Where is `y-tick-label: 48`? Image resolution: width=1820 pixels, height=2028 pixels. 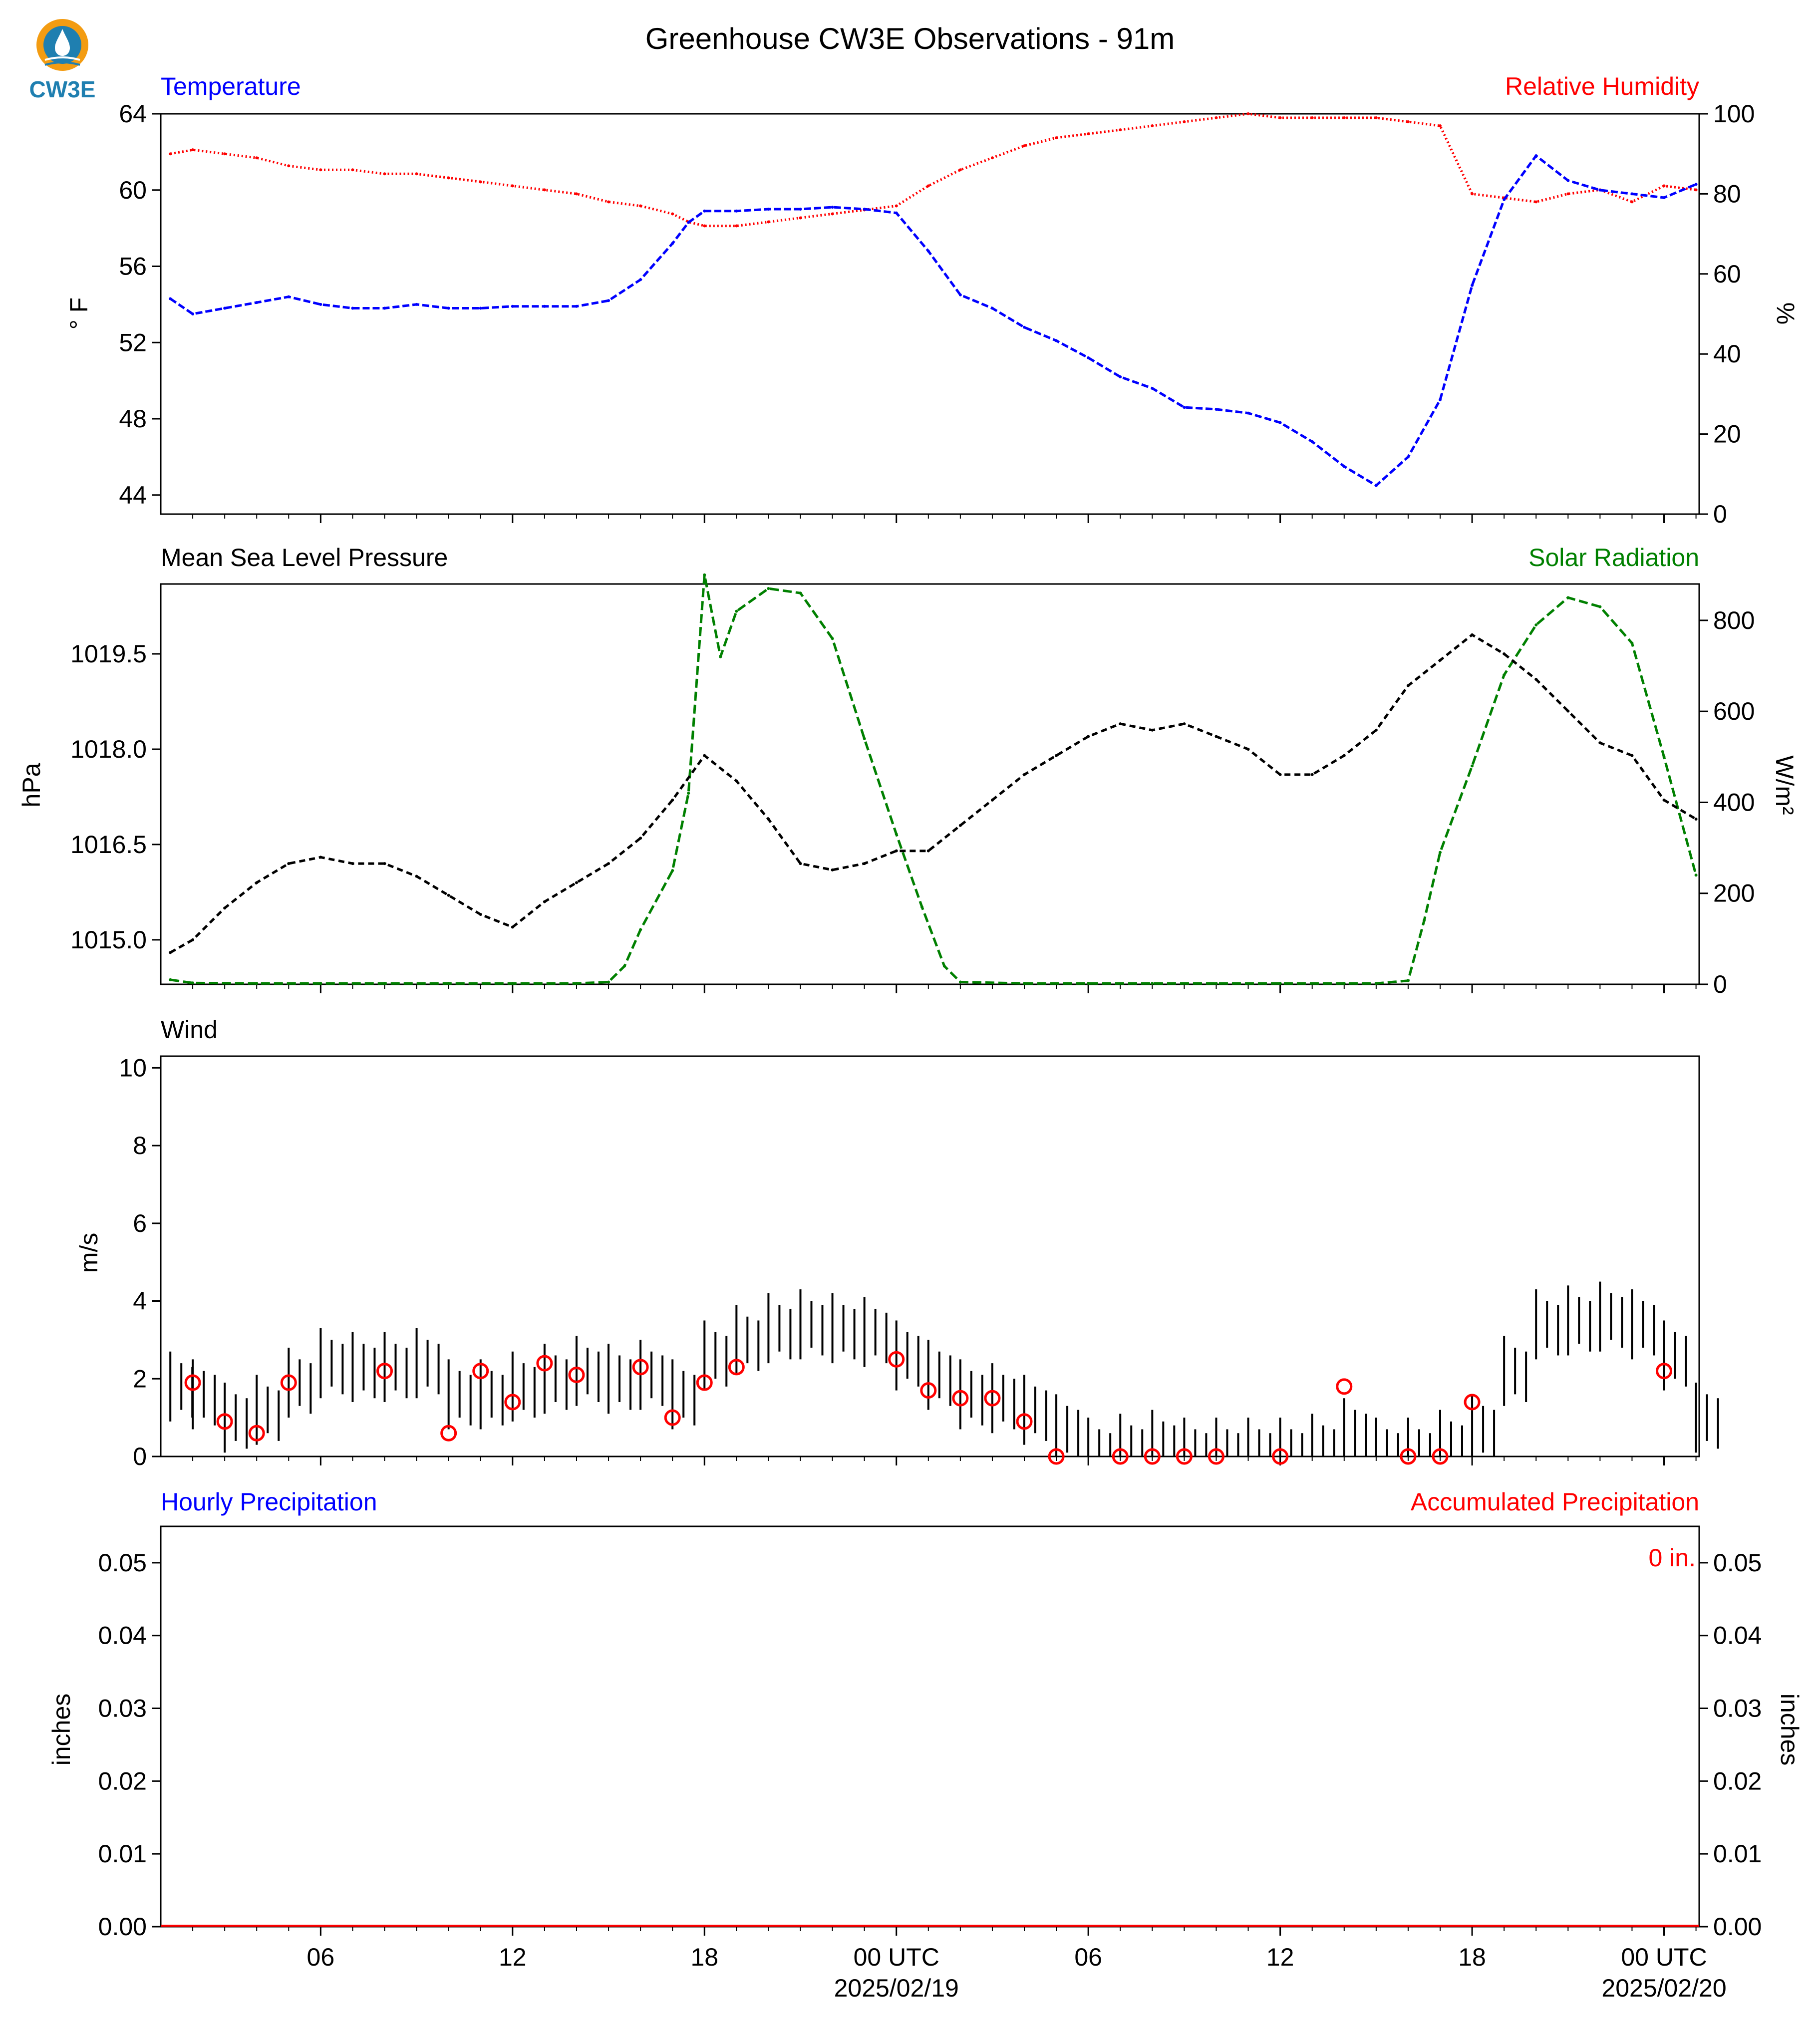
y-tick-label: 48 is located at coordinates (133, 419).